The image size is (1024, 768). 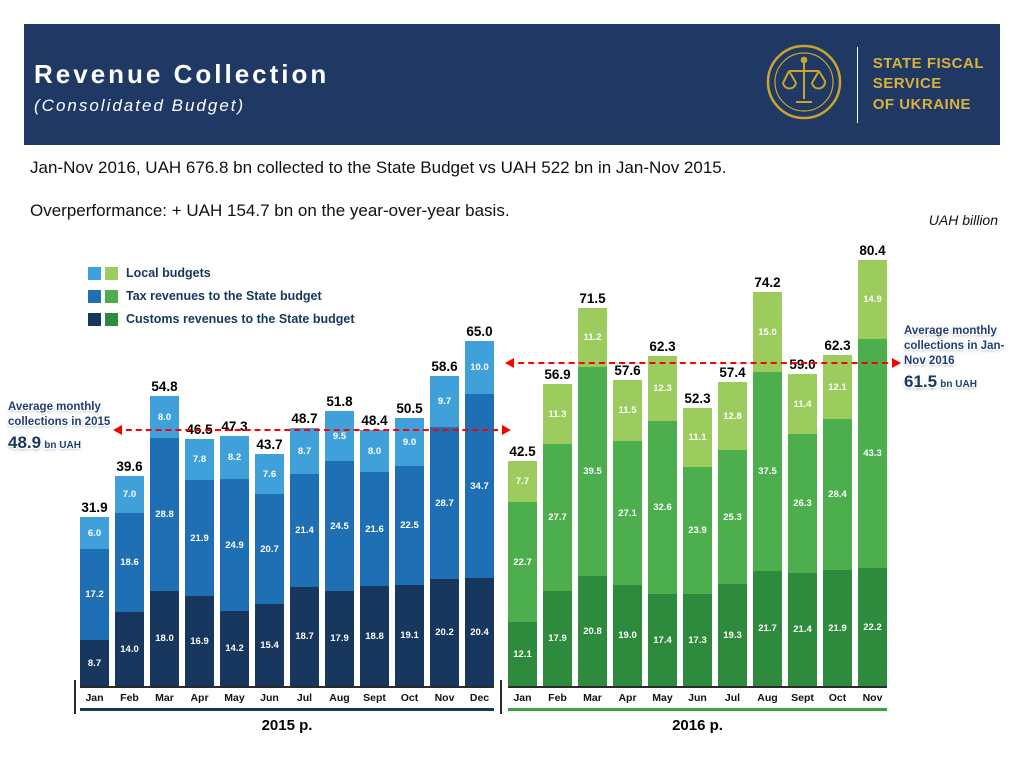 What do you see at coordinates (287, 725) in the screenshot?
I see `year-label-2015: 2015 р.` at bounding box center [287, 725].